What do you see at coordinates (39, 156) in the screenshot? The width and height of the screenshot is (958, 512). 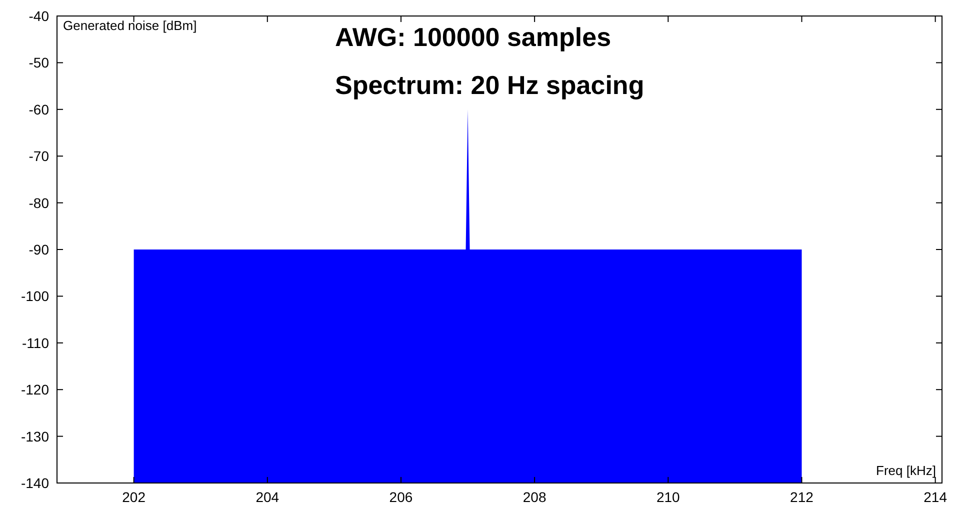 I see `y-tick-label: -70` at bounding box center [39, 156].